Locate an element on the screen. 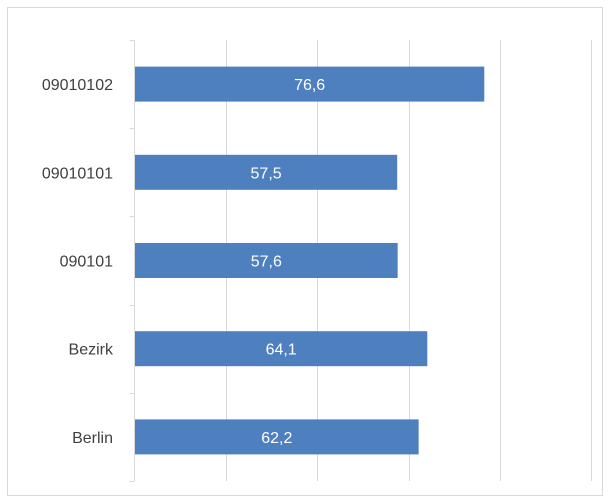 Image resolution: width=610 pixels, height=503 pixels. data-label: 64,1 is located at coordinates (281, 350).